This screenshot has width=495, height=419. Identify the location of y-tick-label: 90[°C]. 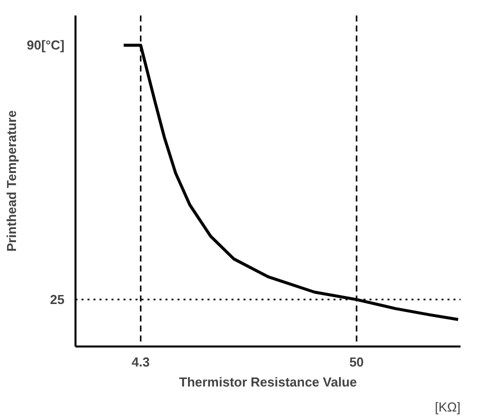
(45, 45).